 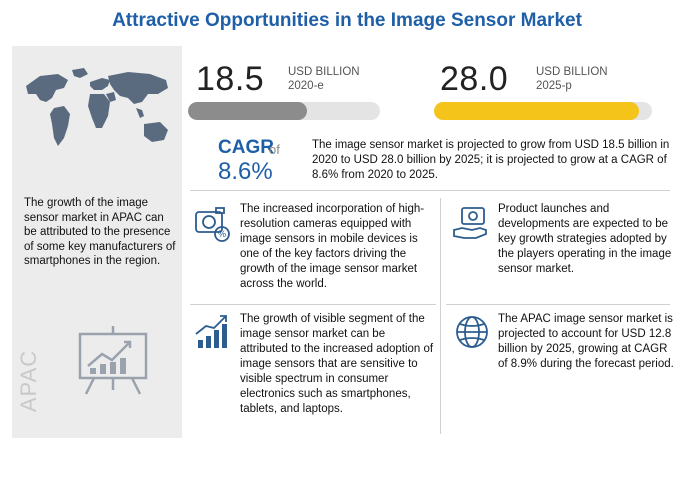 I want to click on presentation-board-icon, so click(x=113, y=360).